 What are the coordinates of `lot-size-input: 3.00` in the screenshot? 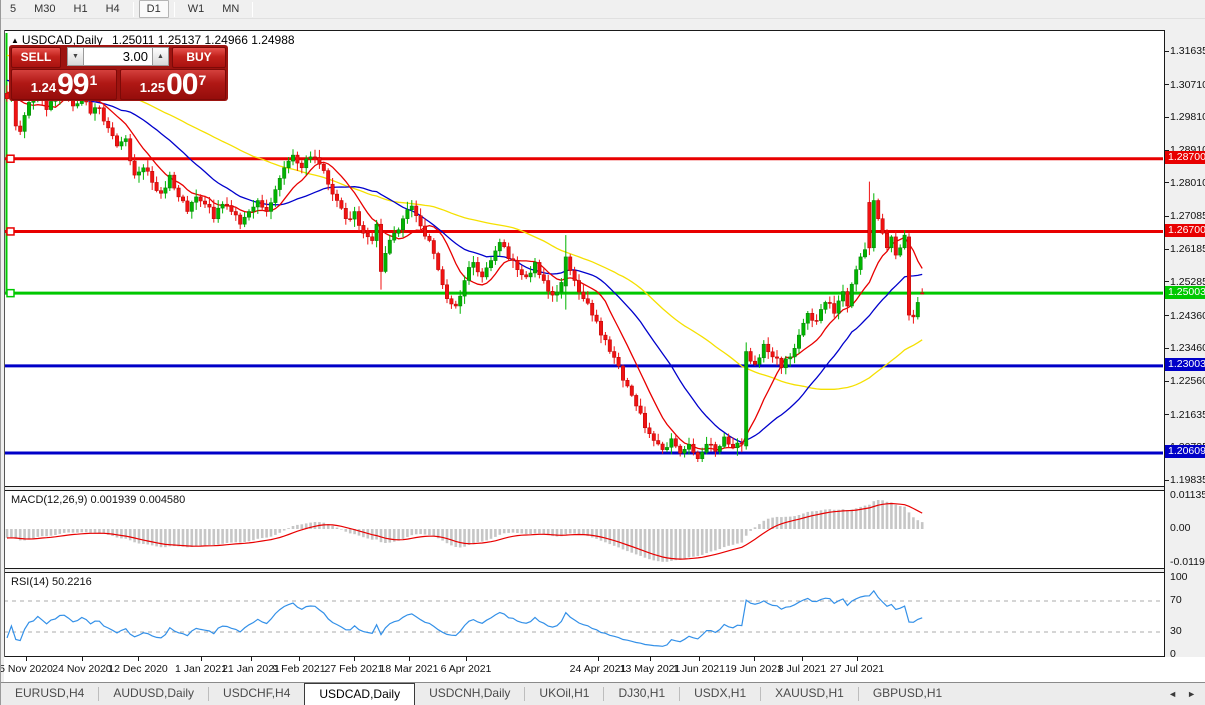 It's located at (118, 56).